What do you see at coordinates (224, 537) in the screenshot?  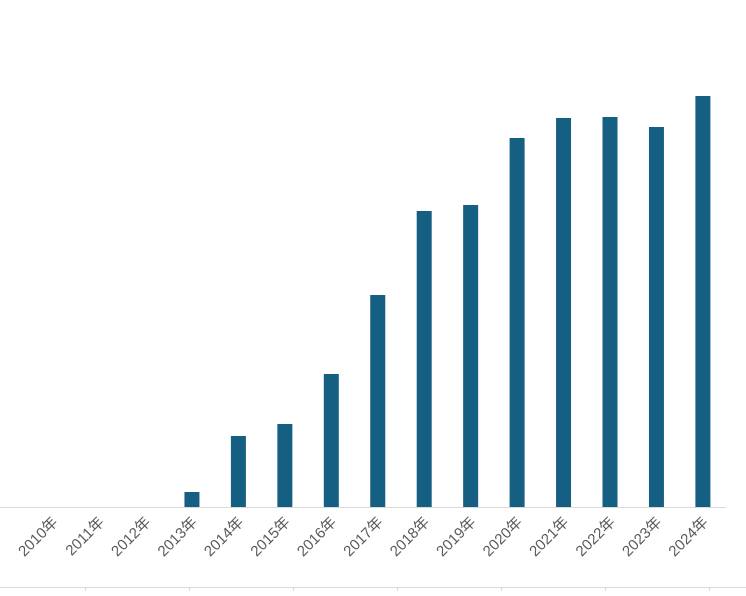 I see `x-tick-label: 2014年` at bounding box center [224, 537].